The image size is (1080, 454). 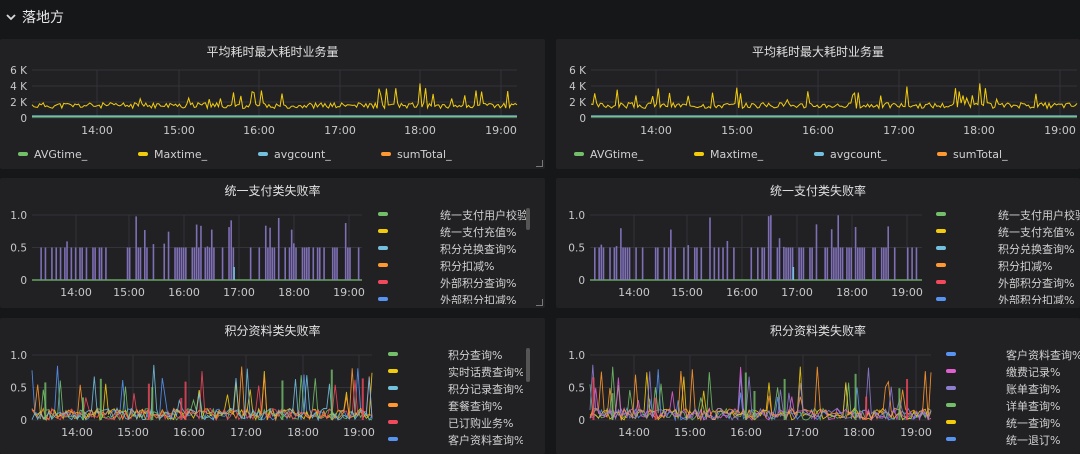 I want to click on legend-item: 积分查询%, so click(x=455, y=354).